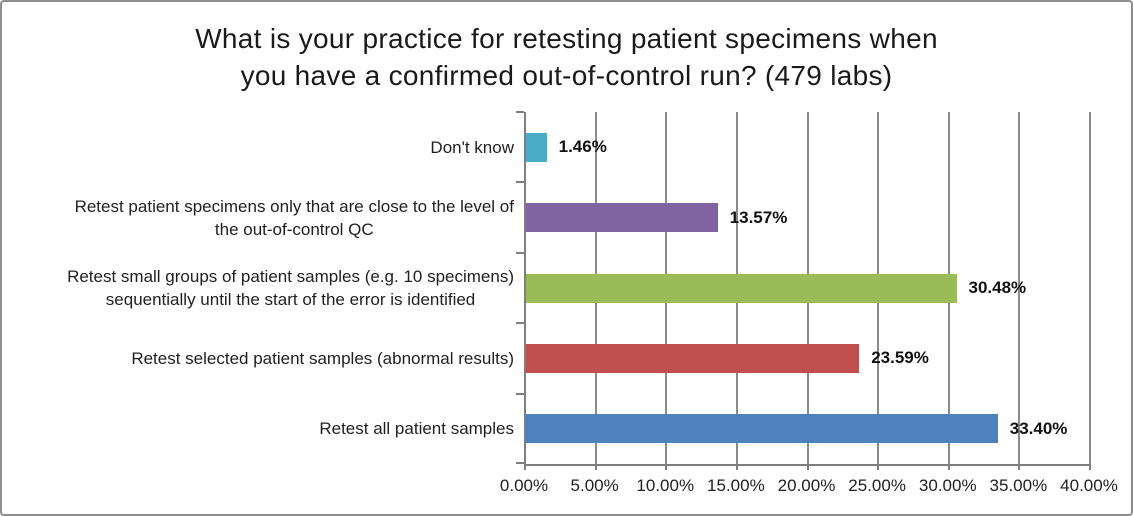 The height and width of the screenshot is (516, 1133). What do you see at coordinates (997, 287) in the screenshot?
I see `value-label: 30.48%` at bounding box center [997, 287].